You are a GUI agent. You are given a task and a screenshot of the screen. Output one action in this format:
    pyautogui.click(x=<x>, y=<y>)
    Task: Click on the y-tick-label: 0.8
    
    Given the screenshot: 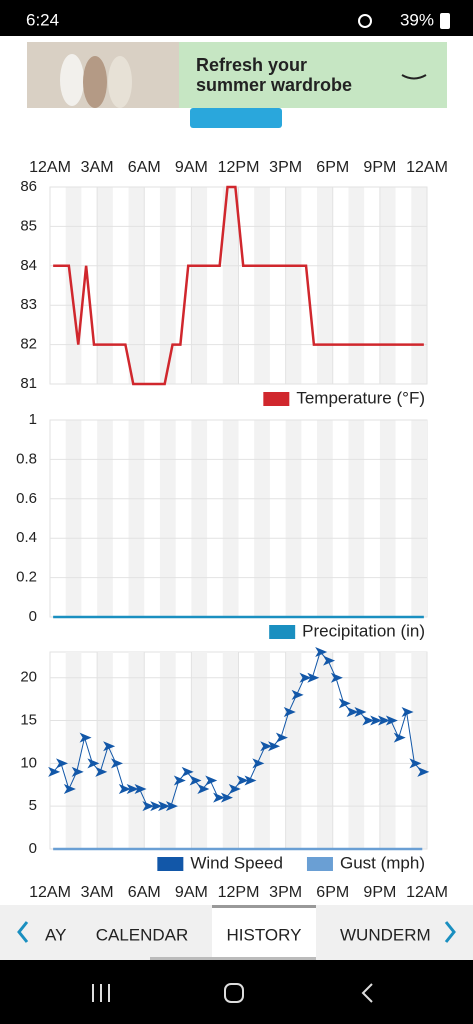 What is the action you would take?
    pyautogui.click(x=26, y=458)
    